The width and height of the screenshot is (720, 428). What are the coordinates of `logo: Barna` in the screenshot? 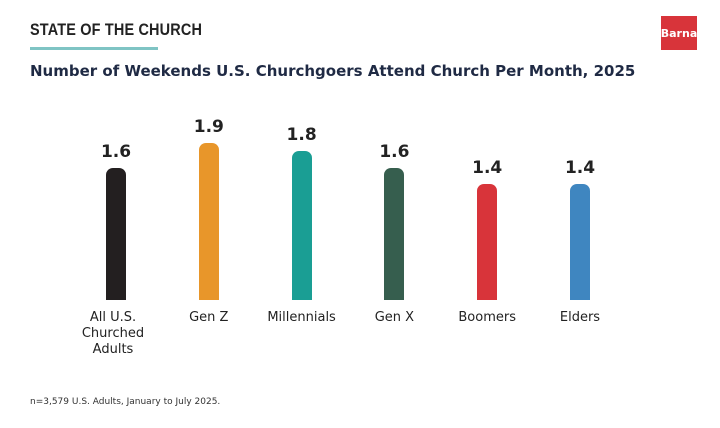 It's located at (679, 33).